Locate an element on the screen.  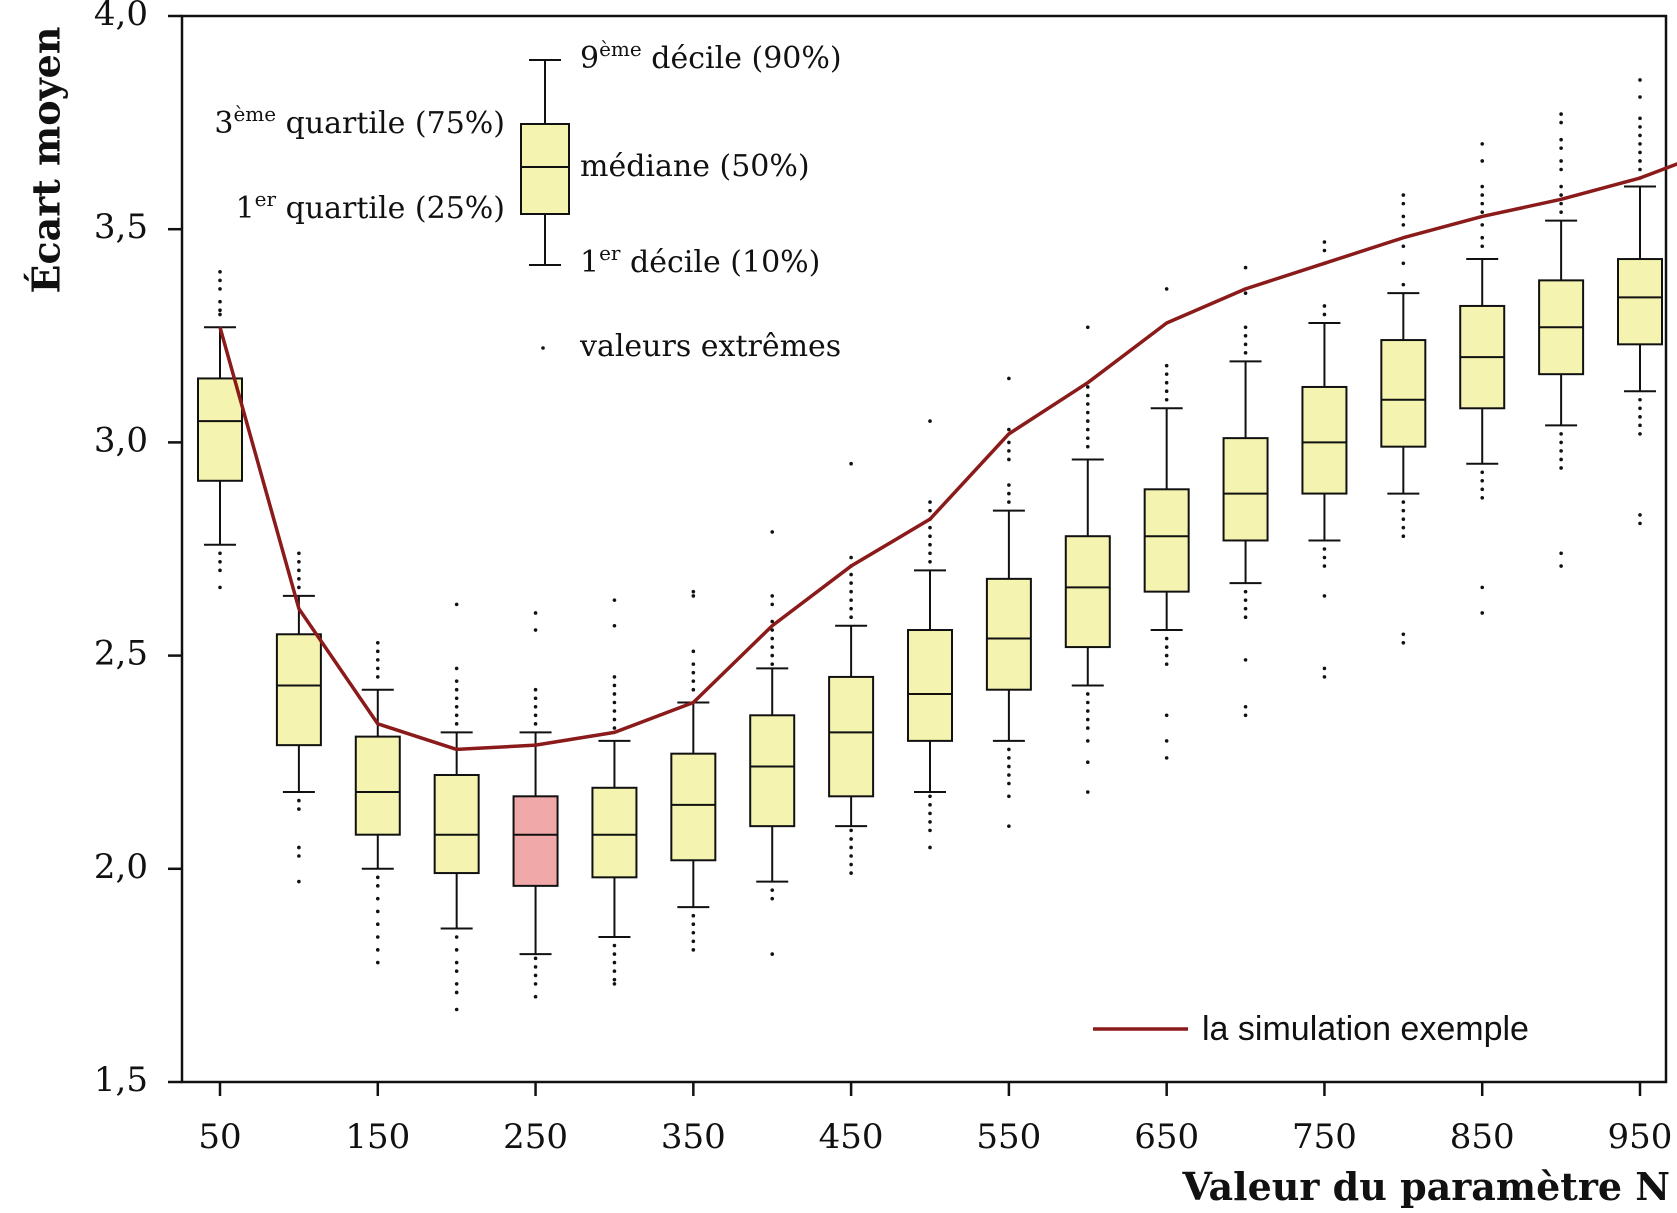
y-tick-label-1: 2,0 is located at coordinates (121, 867).